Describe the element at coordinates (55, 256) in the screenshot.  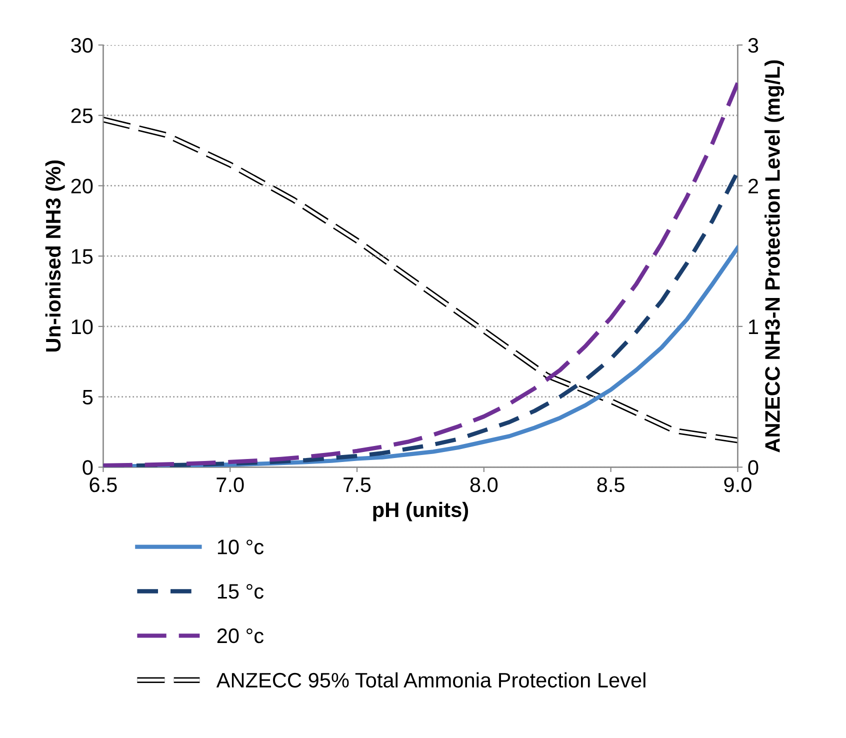
I see `y-axis-title: Un-ionised NH3 (%)` at that location.